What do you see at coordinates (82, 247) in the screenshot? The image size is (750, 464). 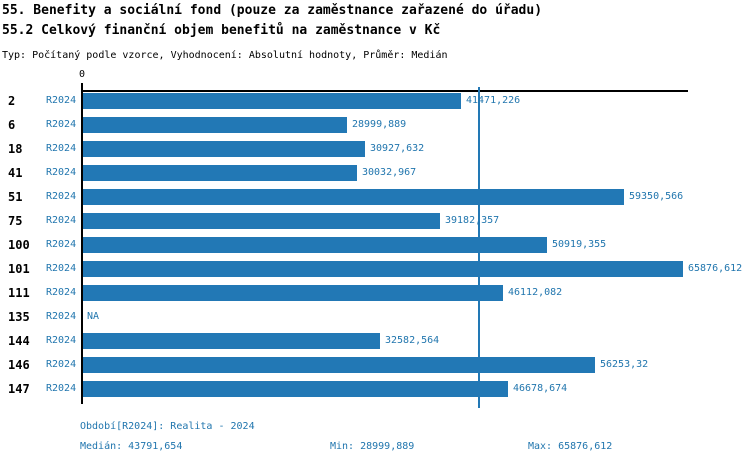 I see `y-axis-line` at bounding box center [82, 247].